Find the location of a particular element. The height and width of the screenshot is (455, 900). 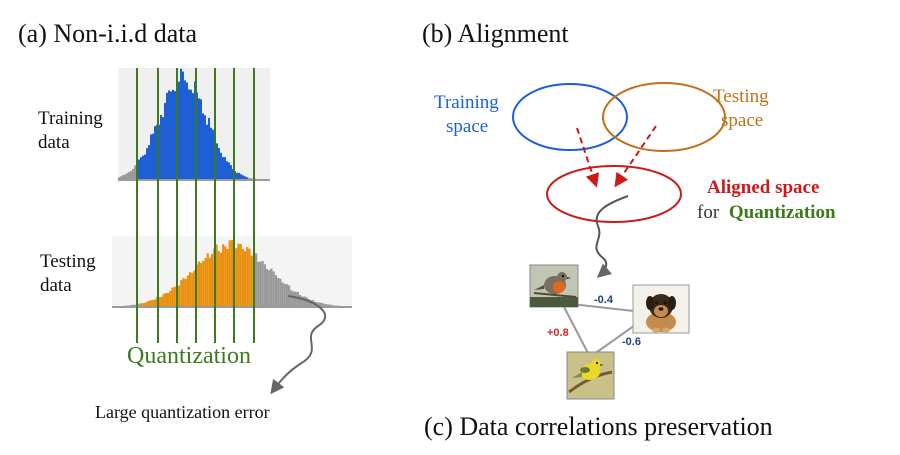

correlation-bird-finch: +0.8 is located at coordinates (558, 333).